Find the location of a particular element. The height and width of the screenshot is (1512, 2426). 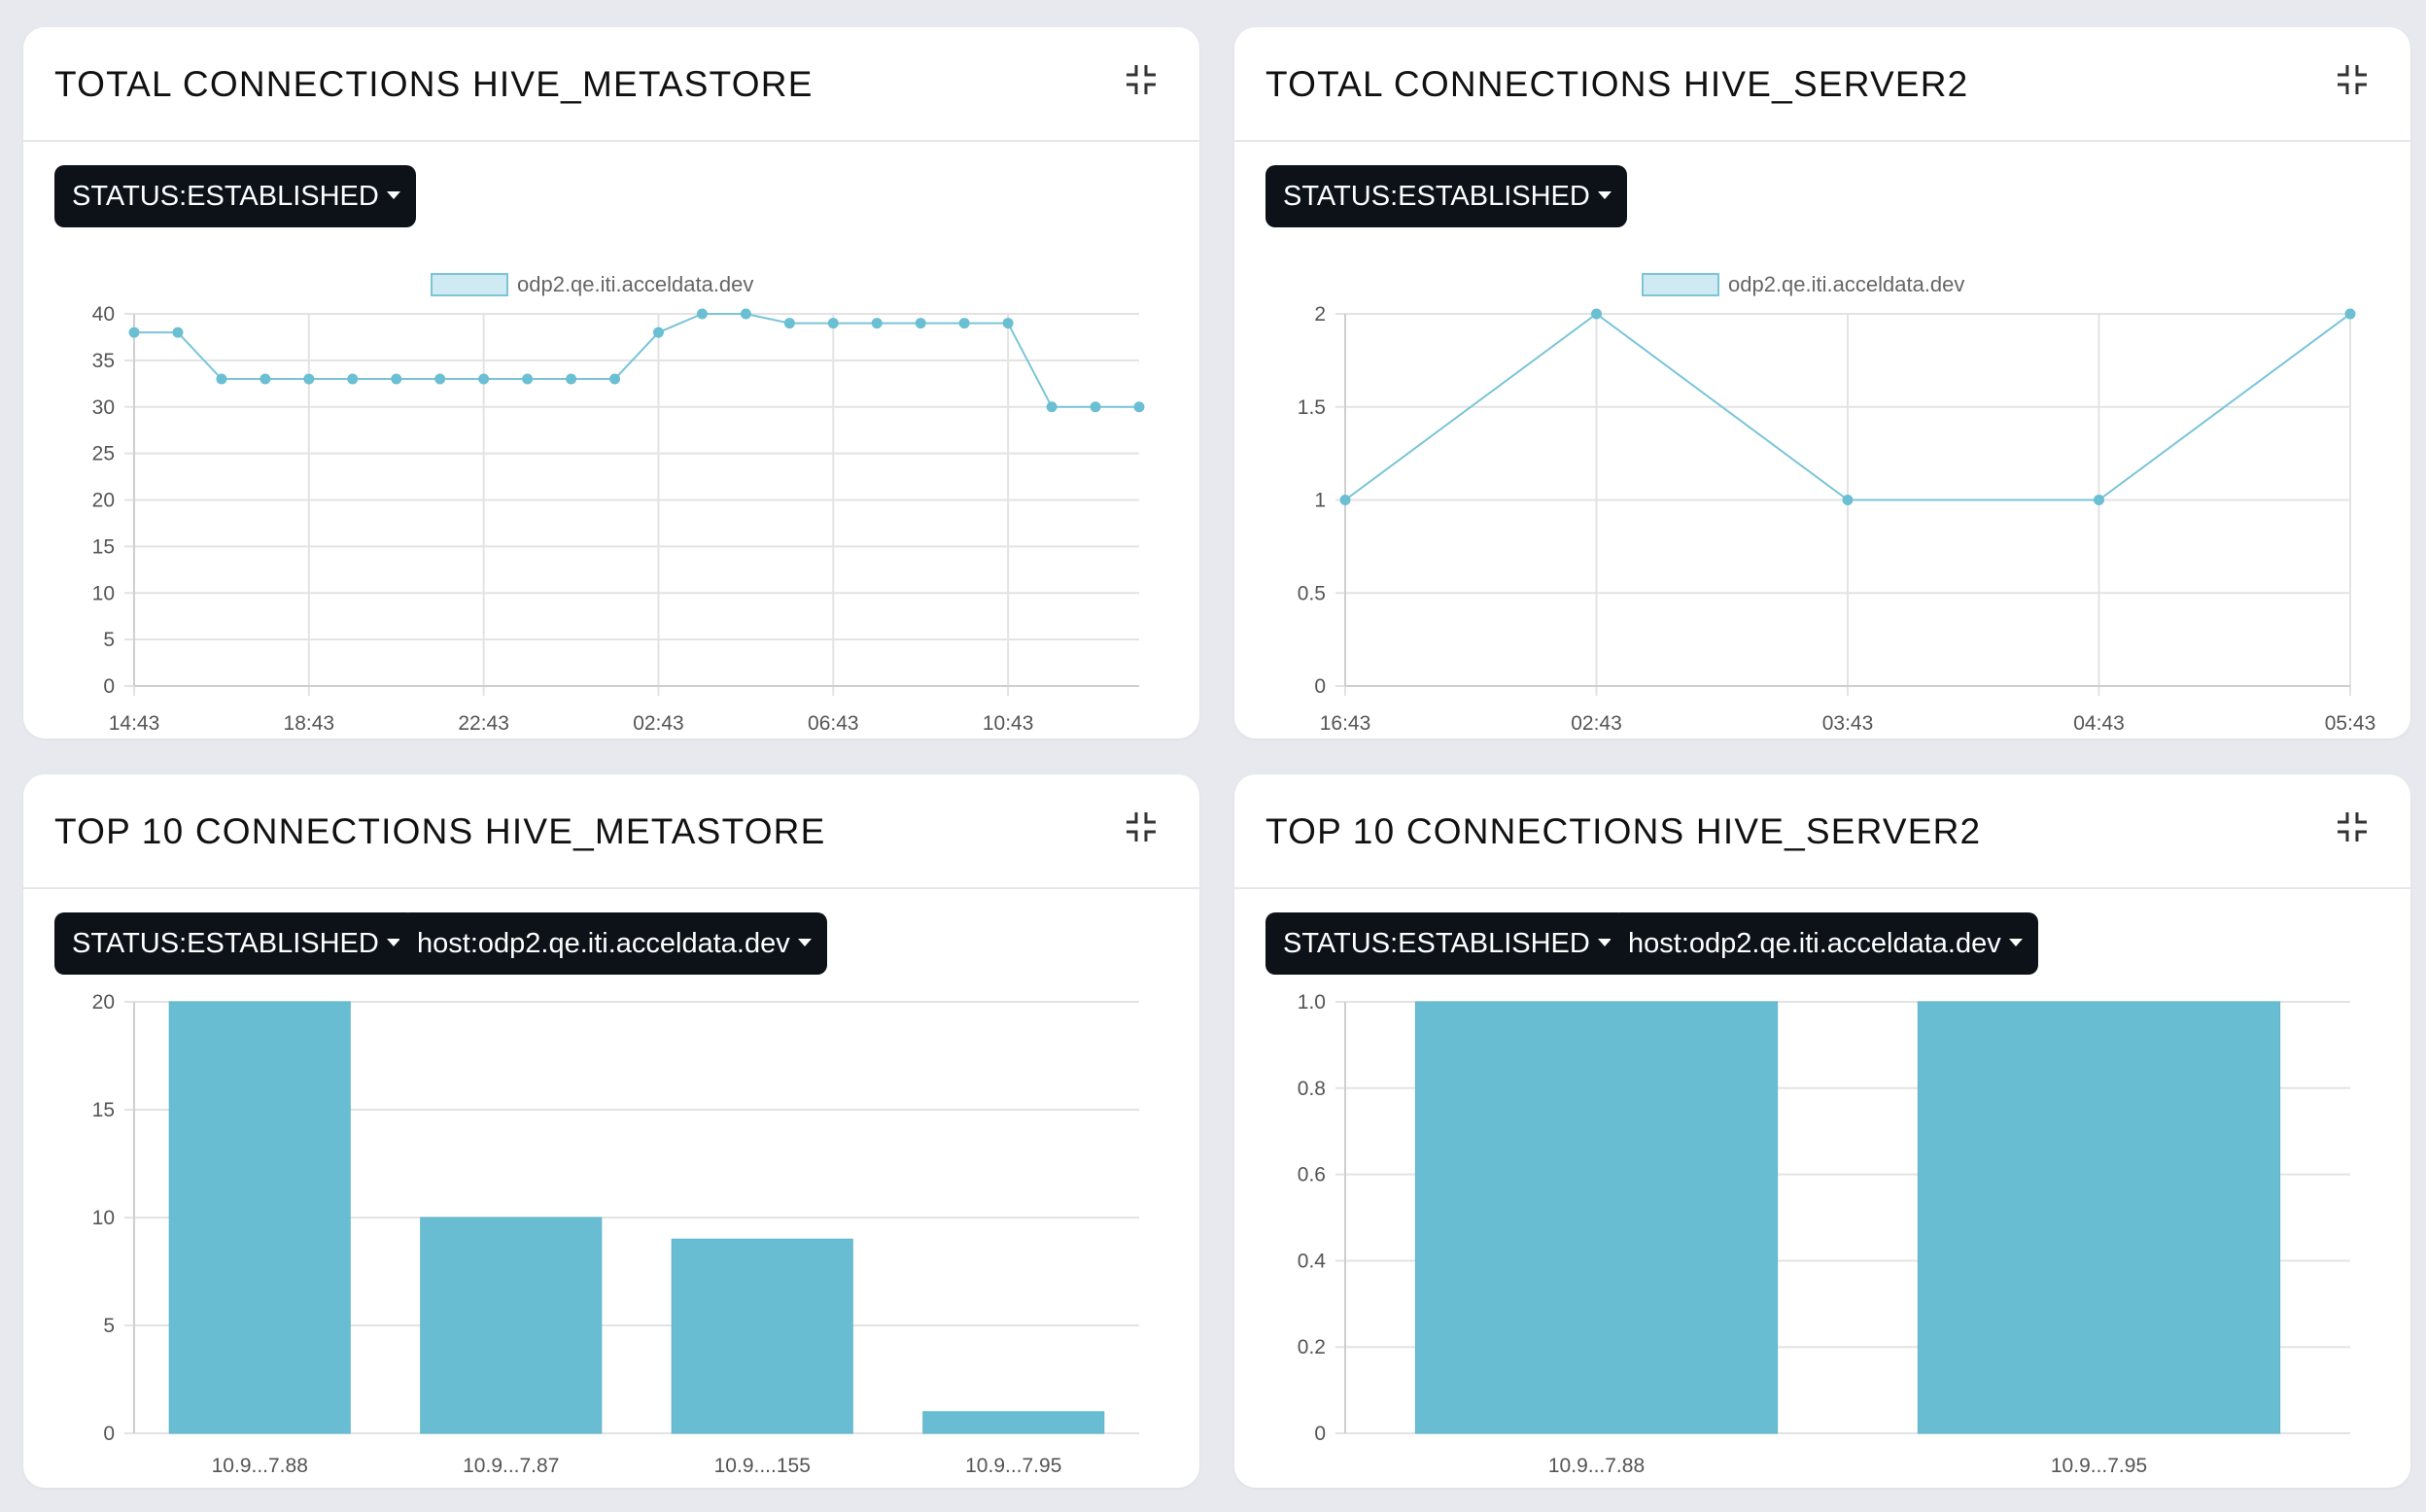

panel-title: TOTAL CONNECTIONS HIVE_SERVER2 is located at coordinates (1617, 84).